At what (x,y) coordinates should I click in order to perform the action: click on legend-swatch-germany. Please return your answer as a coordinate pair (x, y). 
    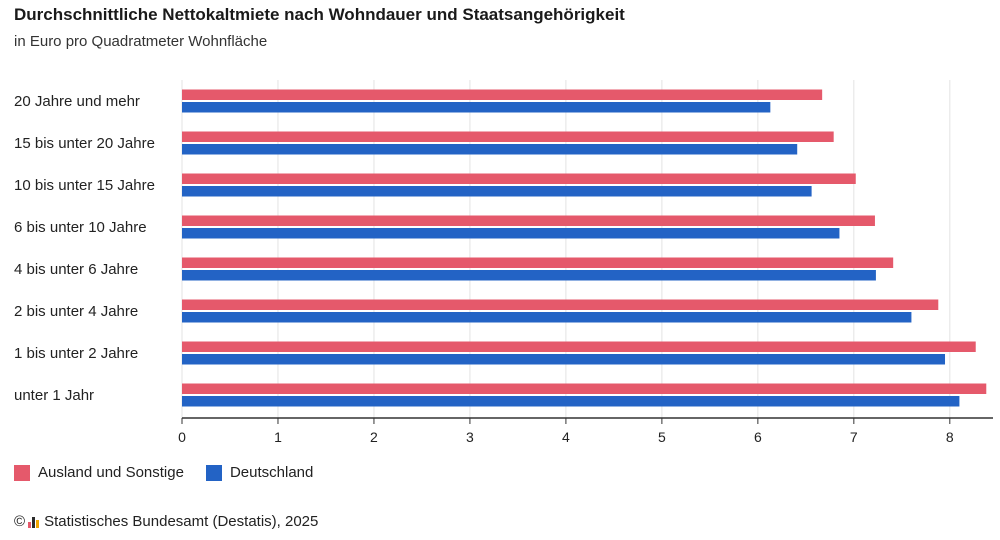
    Looking at the image, I should click on (213, 472).